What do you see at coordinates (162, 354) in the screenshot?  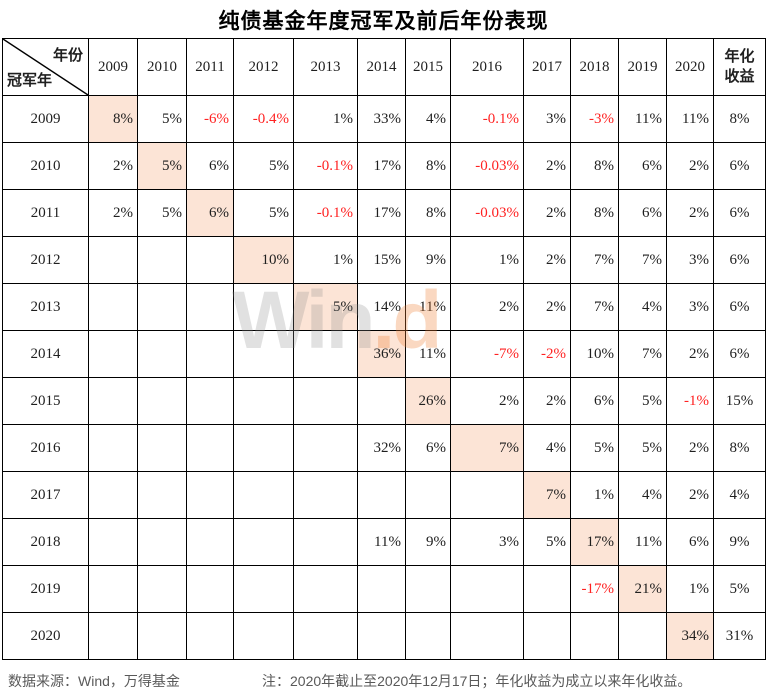 I see `cell-2014-2010` at bounding box center [162, 354].